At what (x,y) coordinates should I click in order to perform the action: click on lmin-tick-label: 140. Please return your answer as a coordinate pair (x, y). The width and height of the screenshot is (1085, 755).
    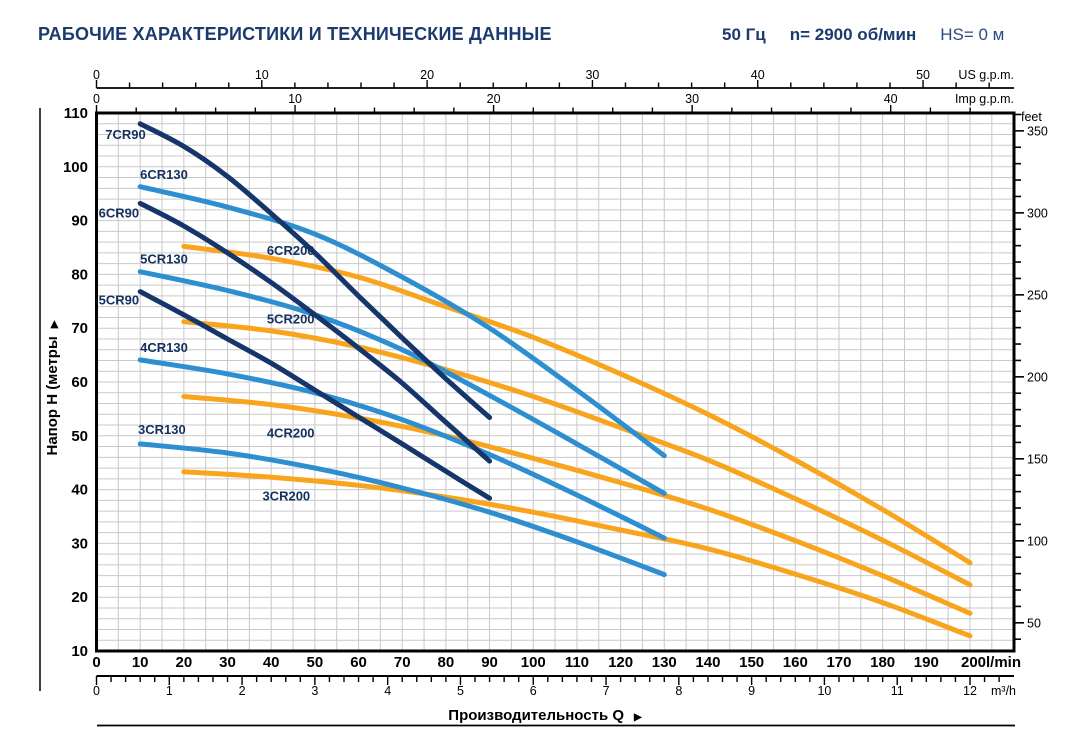
    Looking at the image, I should click on (707, 662).